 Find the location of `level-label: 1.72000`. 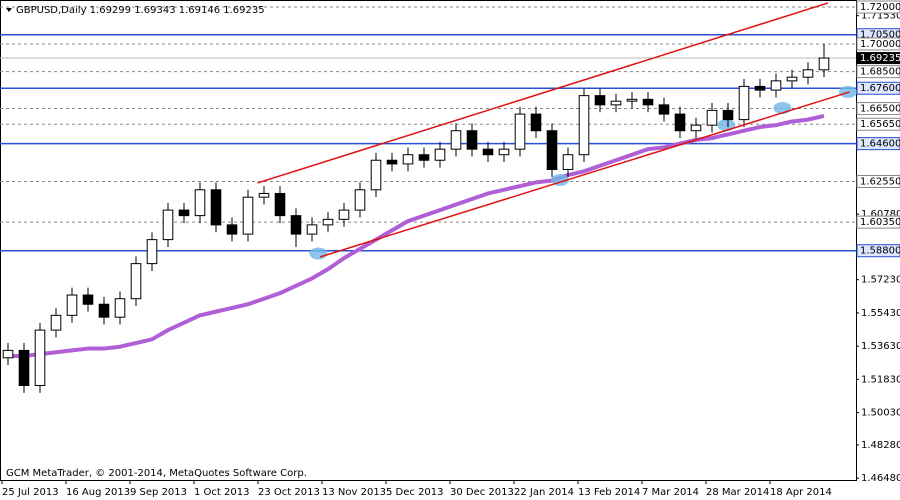

level-label: 1.72000 is located at coordinates (880, 7).